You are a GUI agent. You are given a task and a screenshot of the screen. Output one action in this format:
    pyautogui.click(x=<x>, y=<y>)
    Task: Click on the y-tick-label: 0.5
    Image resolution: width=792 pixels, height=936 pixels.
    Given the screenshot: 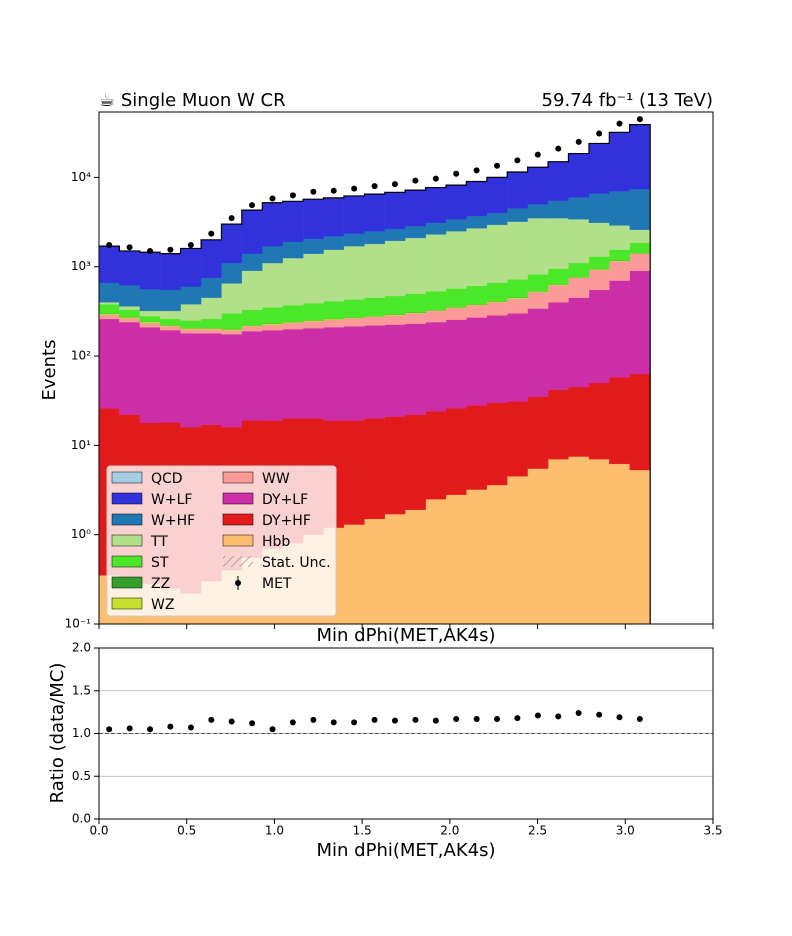 What is the action you would take?
    pyautogui.click(x=81, y=776)
    